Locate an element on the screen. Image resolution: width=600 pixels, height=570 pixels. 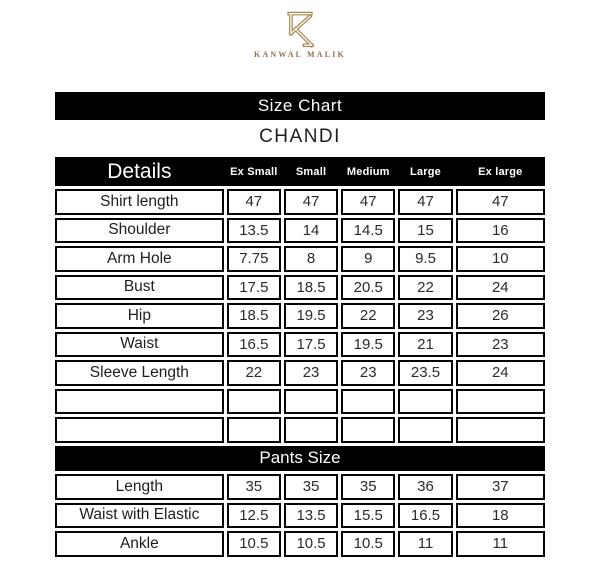
table-row: Shoulder 13.5 14 14.5 15 16 is located at coordinates (300, 230).